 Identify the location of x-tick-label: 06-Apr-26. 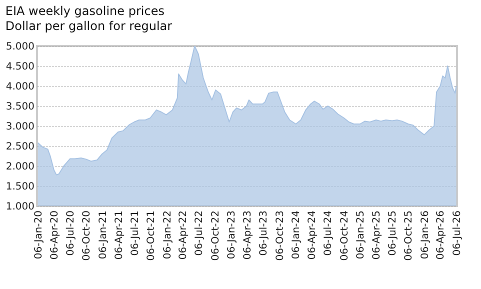
(441, 235).